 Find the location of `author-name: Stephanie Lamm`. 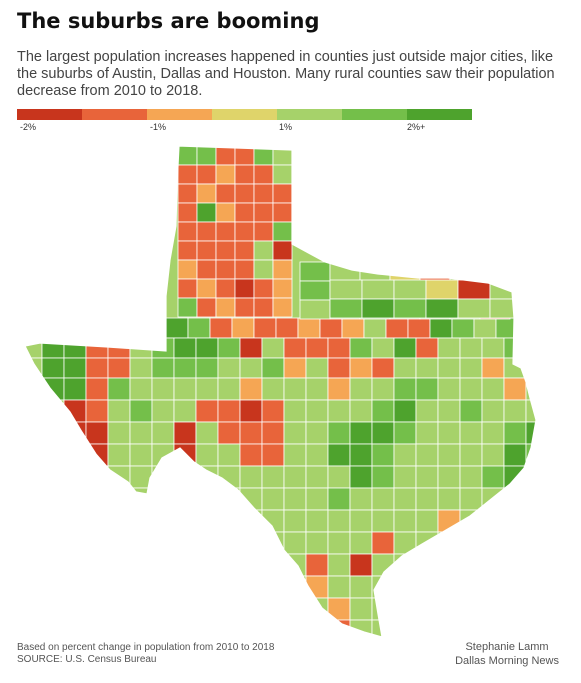

author-name: Stephanie Lamm is located at coordinates (507, 647).